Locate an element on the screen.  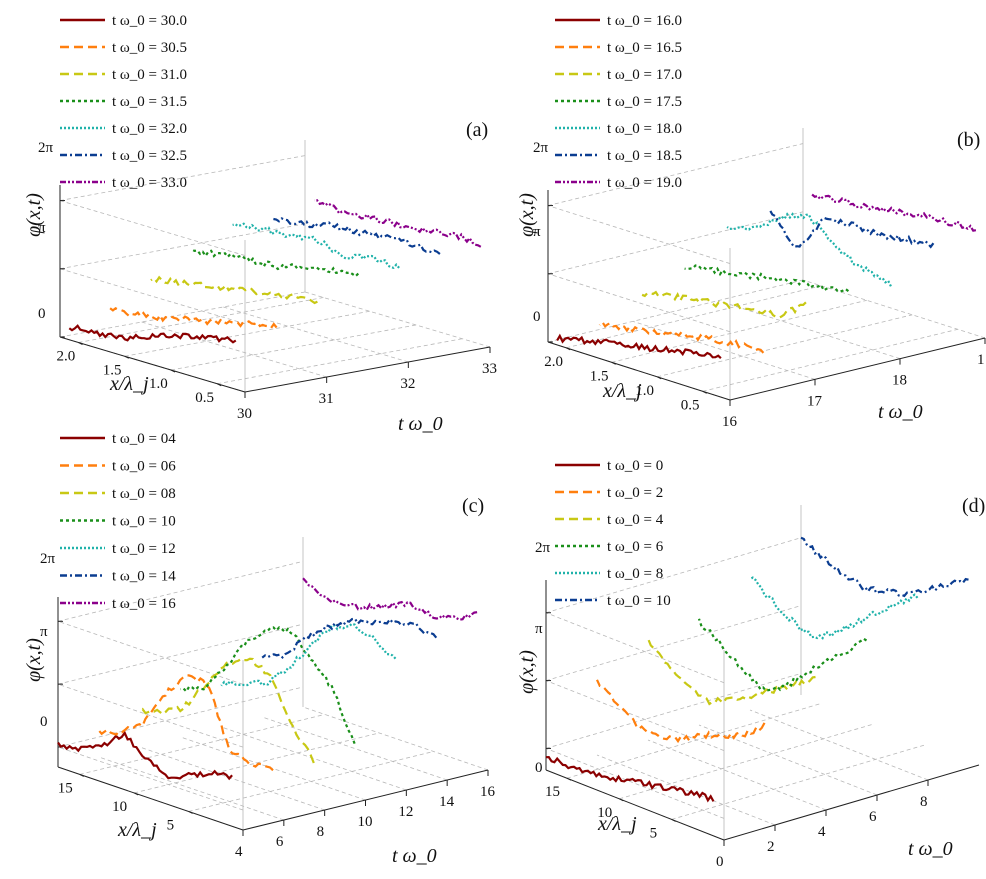
x-axis-line is located at coordinates (635, 805).